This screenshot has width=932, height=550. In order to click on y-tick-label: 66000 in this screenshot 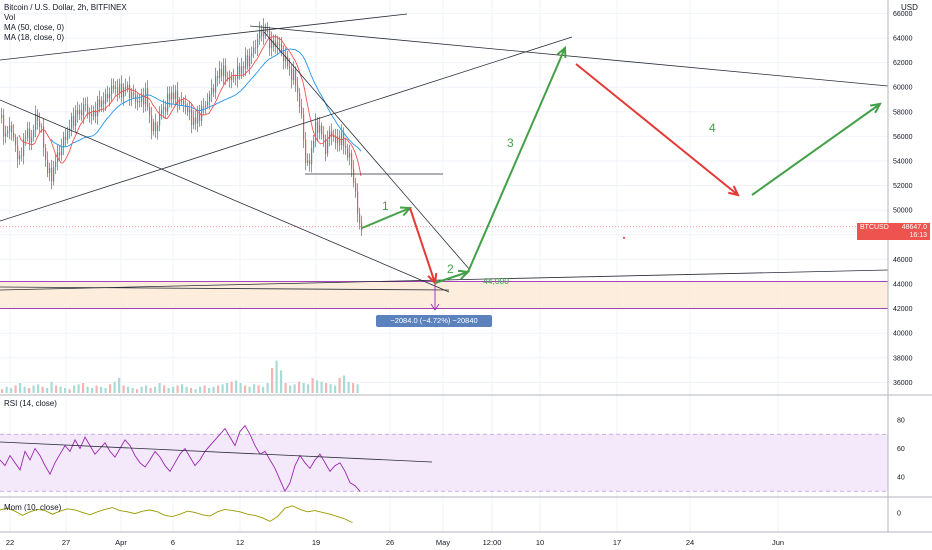, I will do `click(903, 14)`.